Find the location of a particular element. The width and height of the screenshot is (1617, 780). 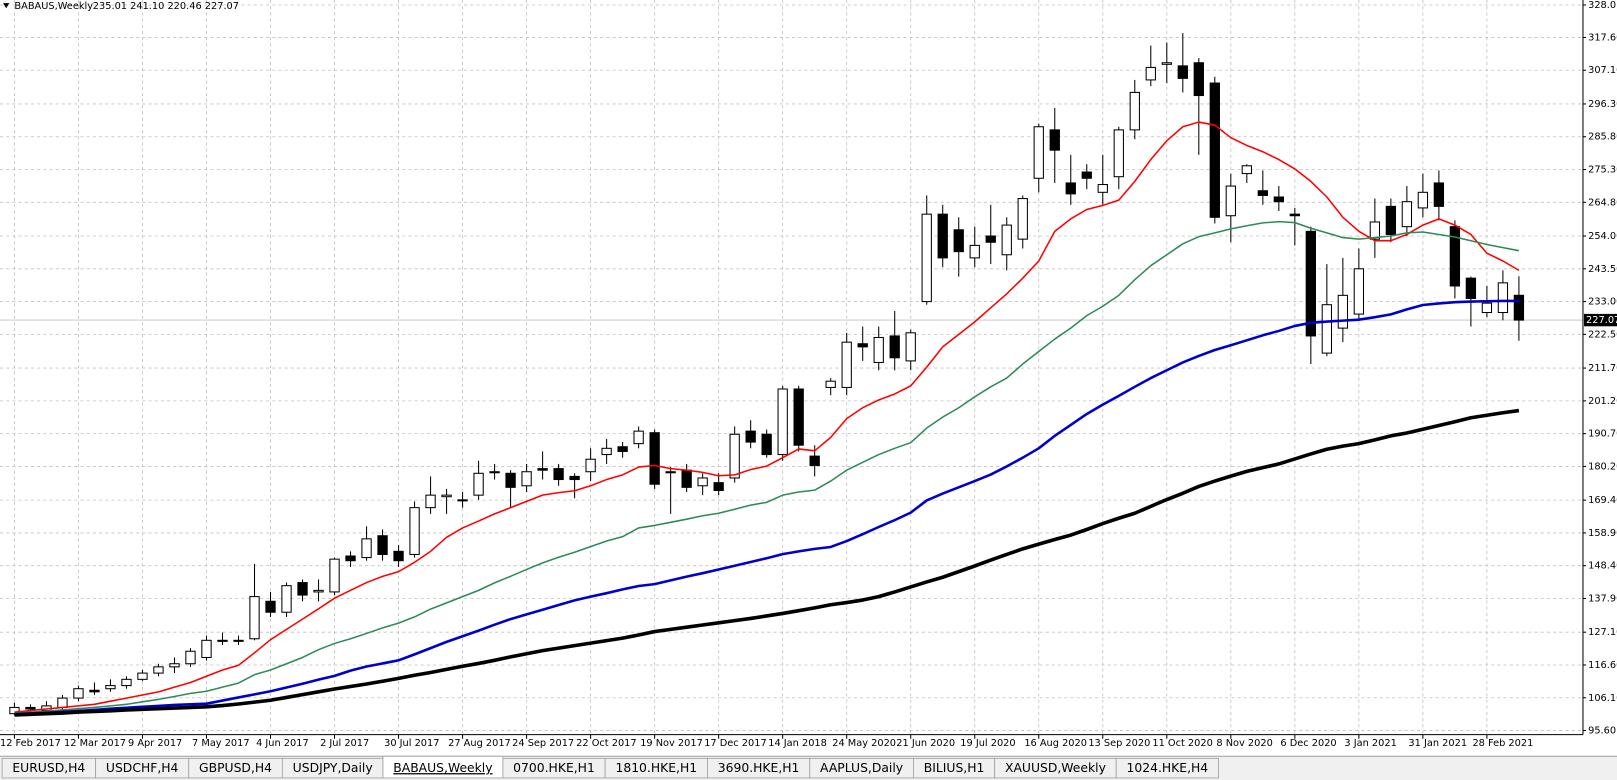

ohlc-label: 235.01 241.10 220.46 227.07 is located at coordinates (166, 6).